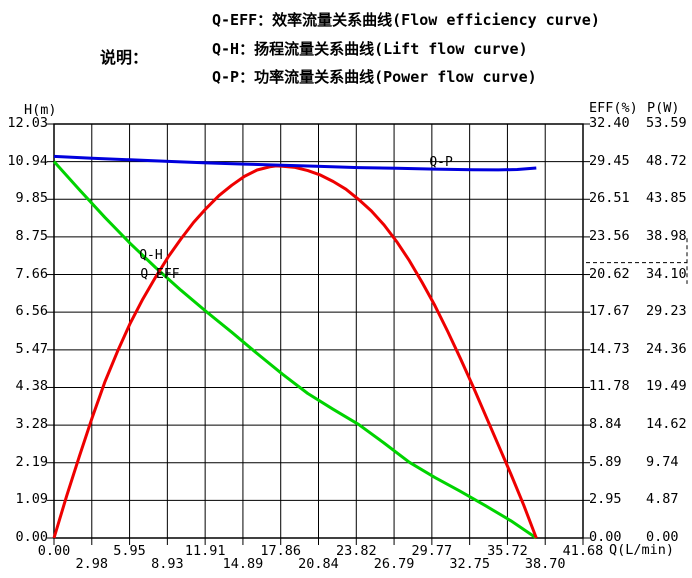  I want to click on p-tick-label: 48.72, so click(666, 160).